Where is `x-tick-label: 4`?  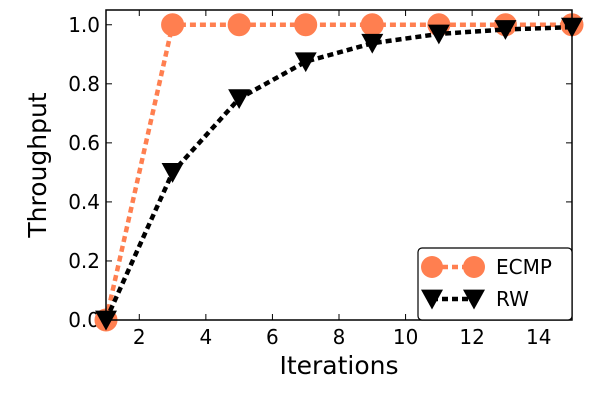 x-tick-label: 4 is located at coordinates (205, 337).